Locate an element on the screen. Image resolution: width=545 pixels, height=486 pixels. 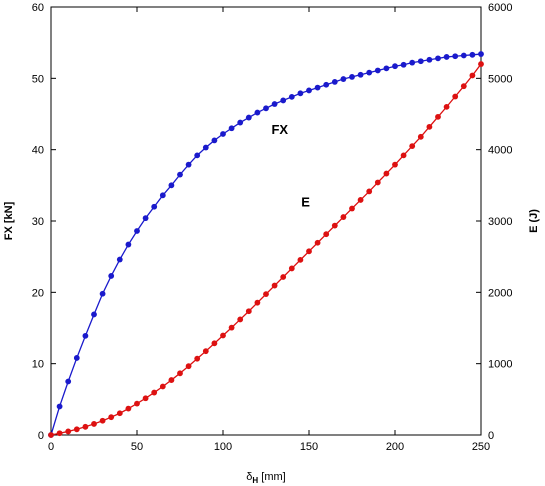
y2-tick-label-1: 1000 is located at coordinates (500, 365).